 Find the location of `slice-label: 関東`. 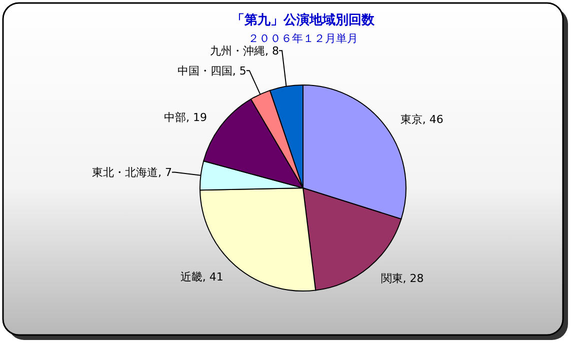

slice-label: 関東 is located at coordinates (391, 278).